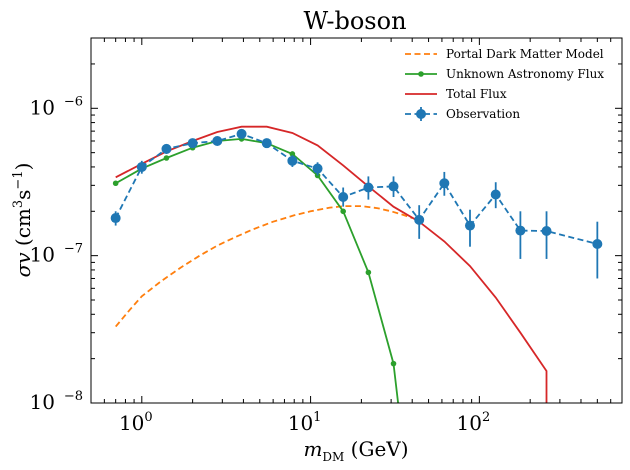  What do you see at coordinates (317, 417) in the screenshot?
I see `x-tick-label-exp: 1` at bounding box center [317, 417].